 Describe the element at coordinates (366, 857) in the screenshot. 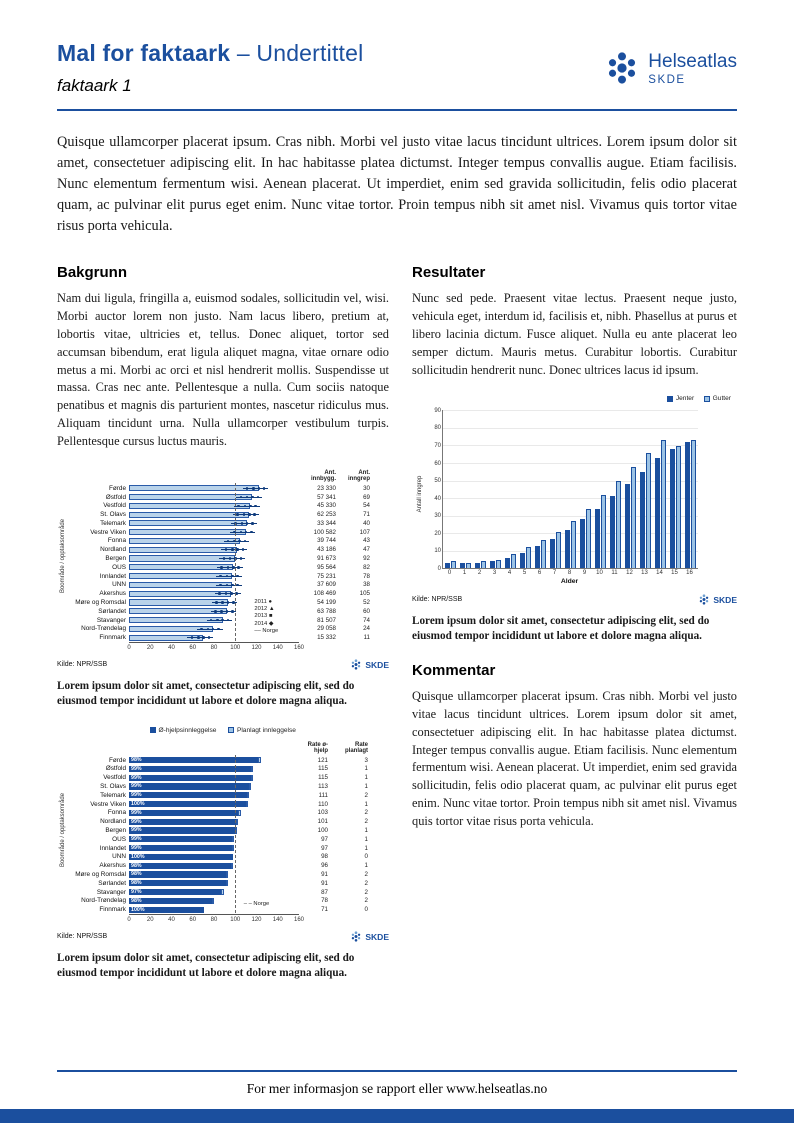

I see `value-rate-planlagt: 0` at that location.